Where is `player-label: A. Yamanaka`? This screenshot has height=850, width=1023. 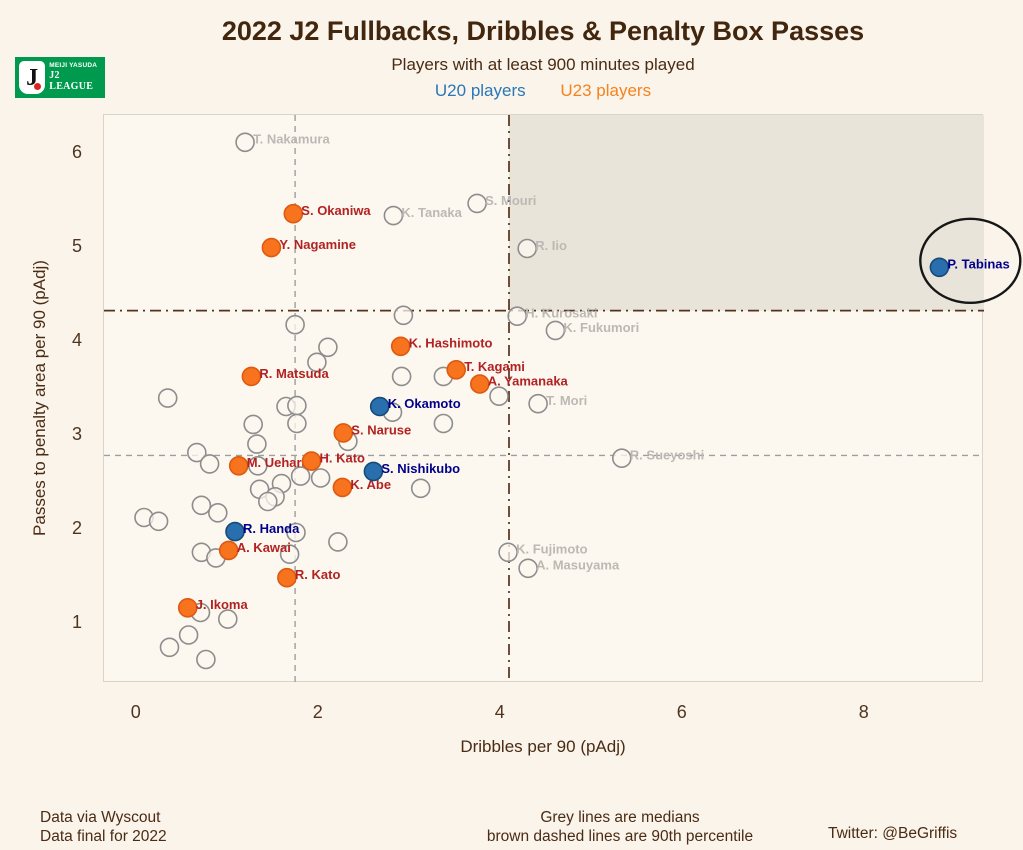 player-label: A. Yamanaka is located at coordinates (528, 380).